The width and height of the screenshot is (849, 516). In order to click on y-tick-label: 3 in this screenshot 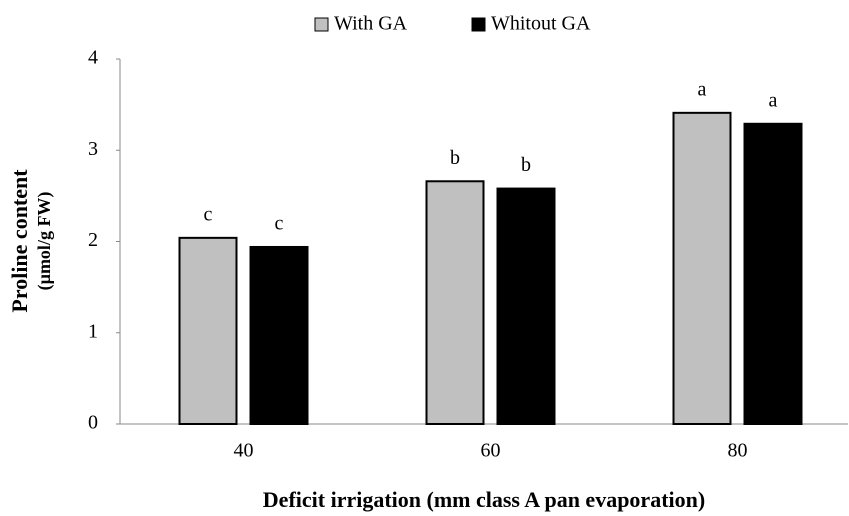, I will do `click(93, 149)`.